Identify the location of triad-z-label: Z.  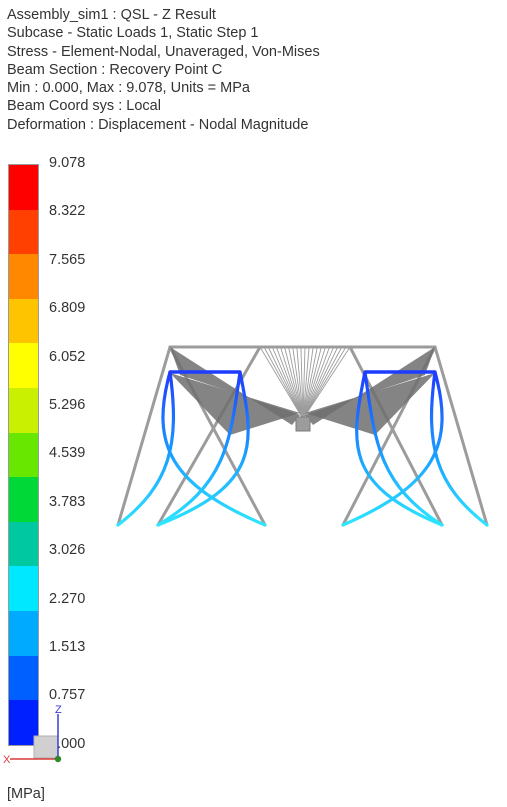
(58, 710).